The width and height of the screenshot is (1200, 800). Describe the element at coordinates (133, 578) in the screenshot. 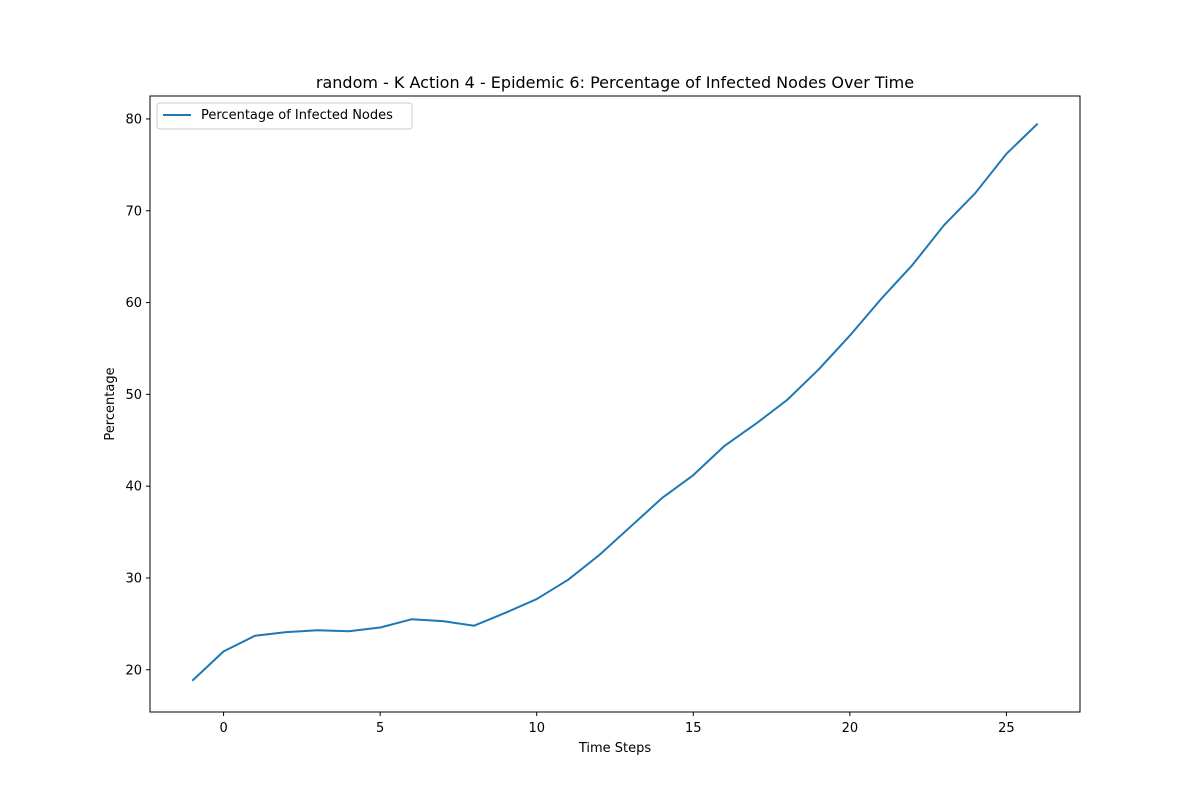

I see `y-tick-label: 30` at that location.